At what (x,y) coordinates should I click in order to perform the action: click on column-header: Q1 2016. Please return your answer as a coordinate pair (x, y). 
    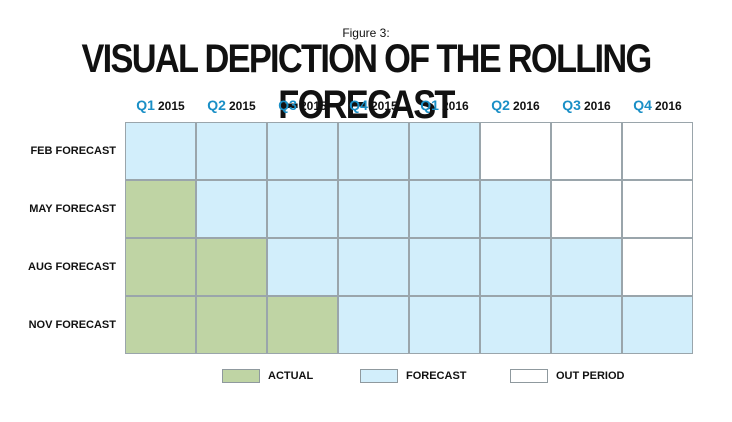
    Looking at the image, I should click on (444, 105).